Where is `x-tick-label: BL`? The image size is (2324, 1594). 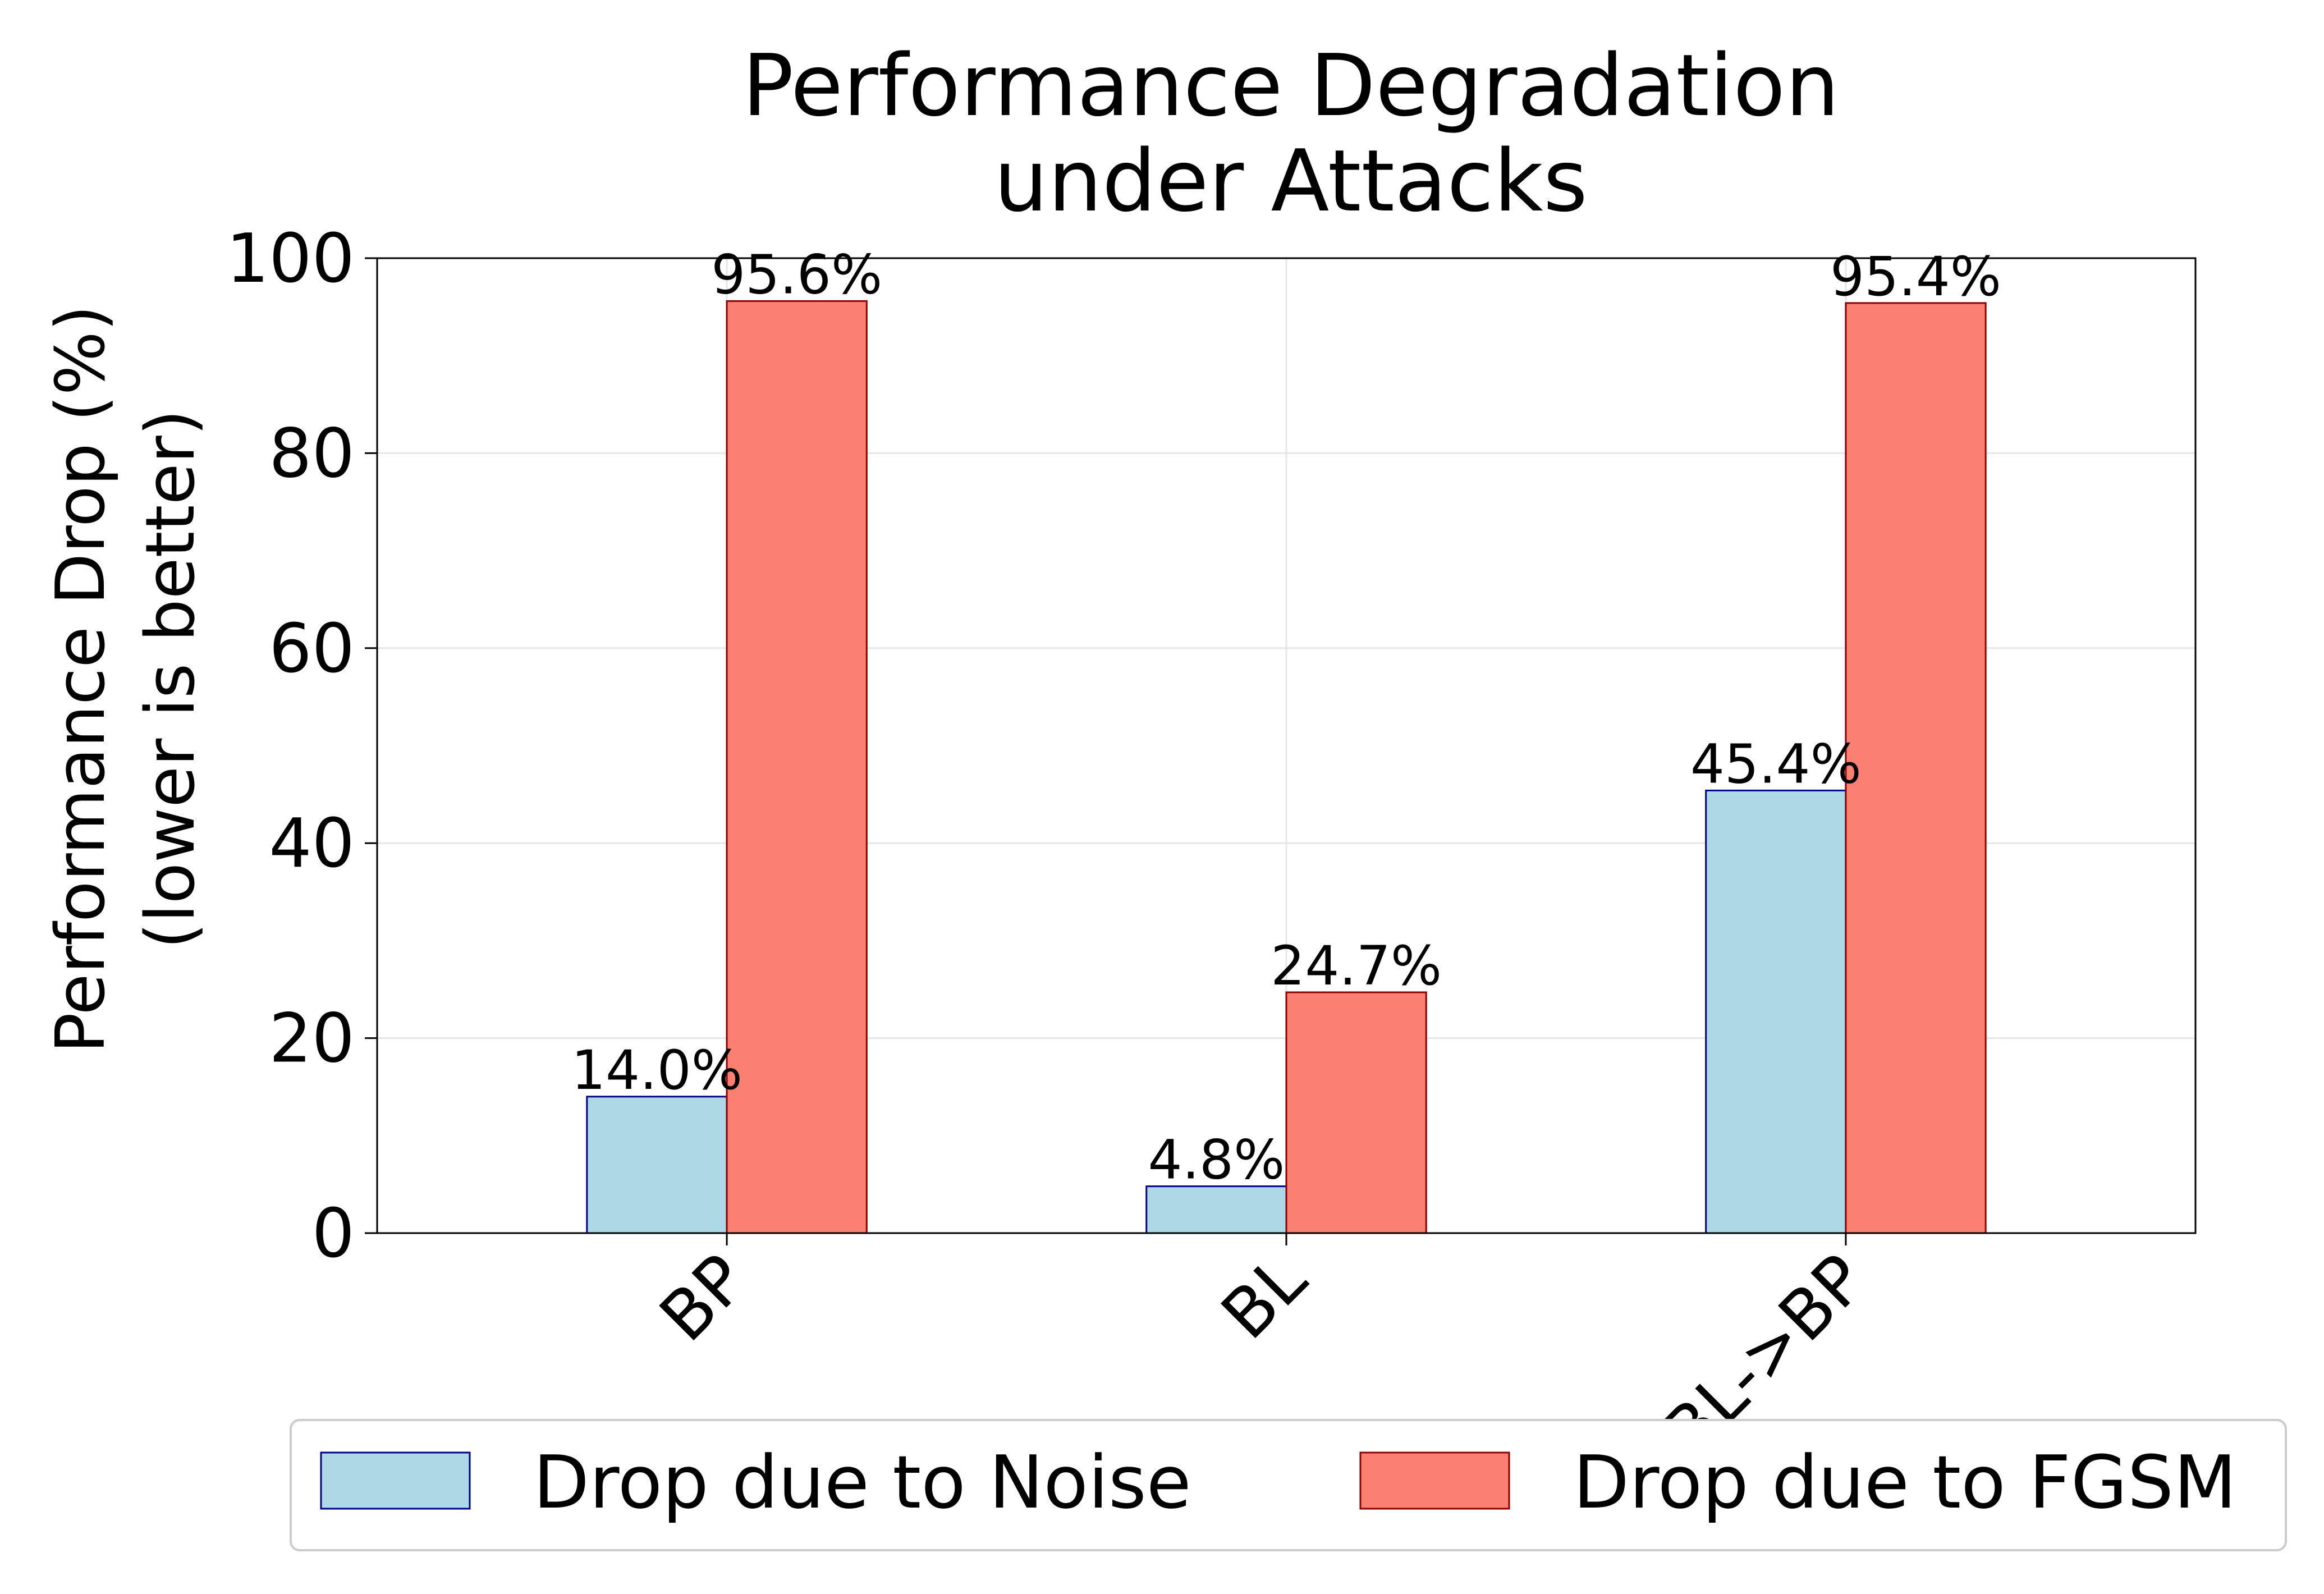 x-tick-label: BL is located at coordinates (1264, 1297).